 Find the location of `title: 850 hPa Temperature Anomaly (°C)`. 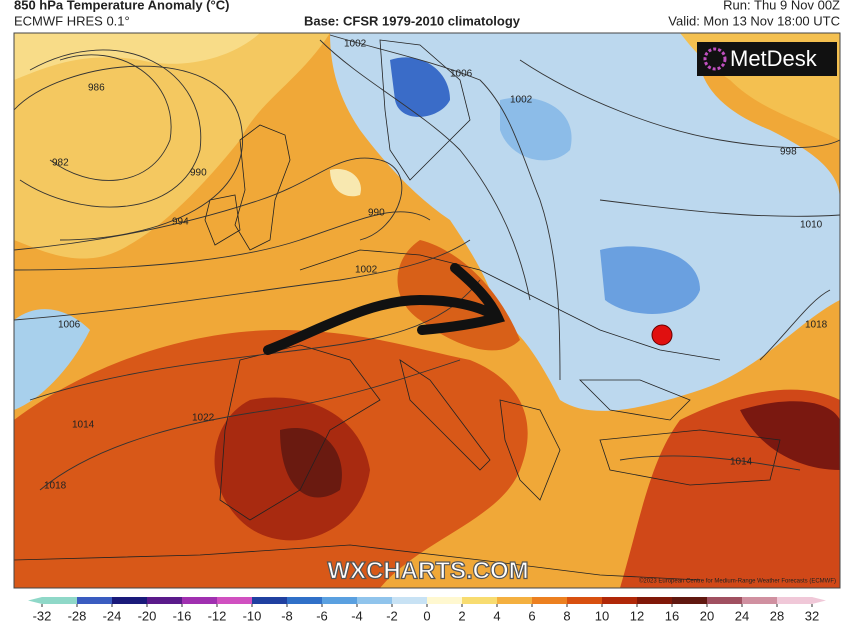

title: 850 hPa Temperature Anomaly (°C) is located at coordinates (121, 6).